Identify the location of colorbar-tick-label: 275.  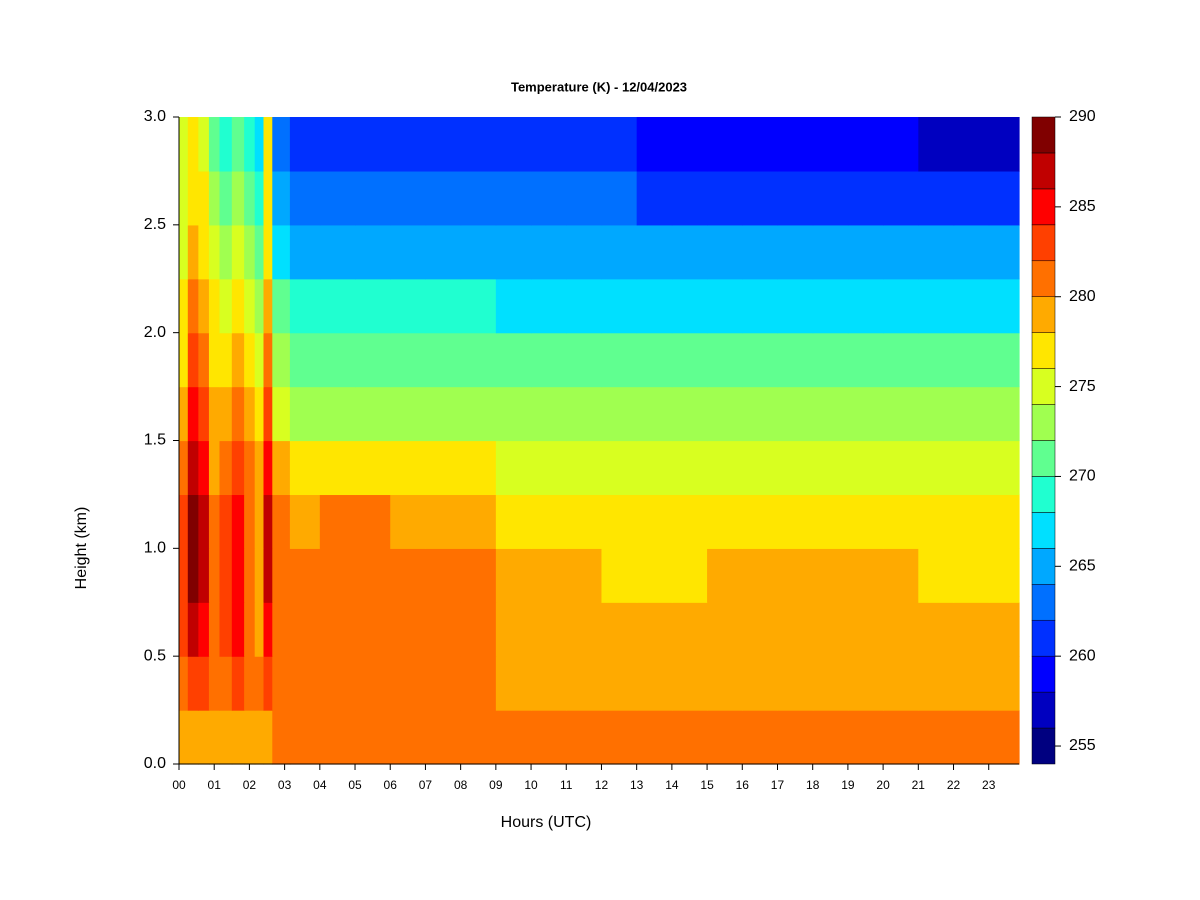
(1082, 386).